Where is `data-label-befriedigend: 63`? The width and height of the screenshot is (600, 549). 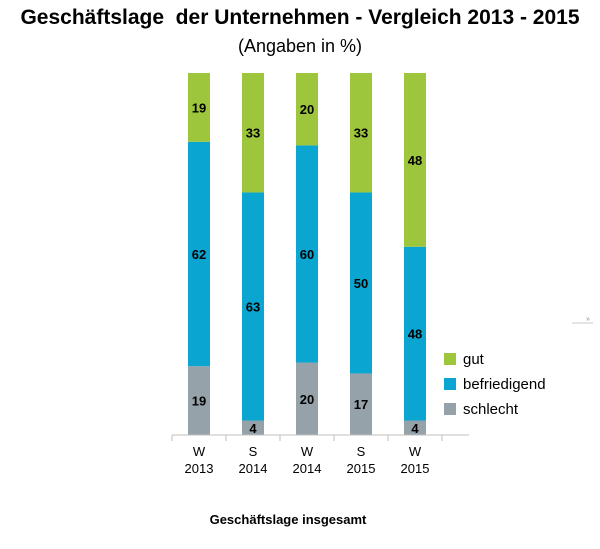 data-label-befriedigend: 63 is located at coordinates (253, 306).